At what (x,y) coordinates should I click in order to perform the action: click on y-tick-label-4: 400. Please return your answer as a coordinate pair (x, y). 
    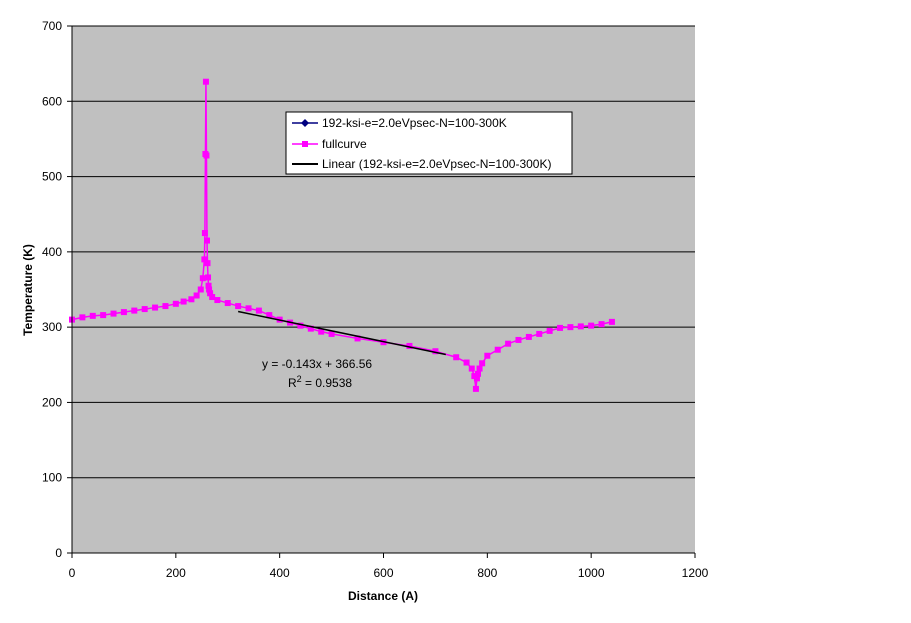
    Looking at the image, I should click on (52, 252).